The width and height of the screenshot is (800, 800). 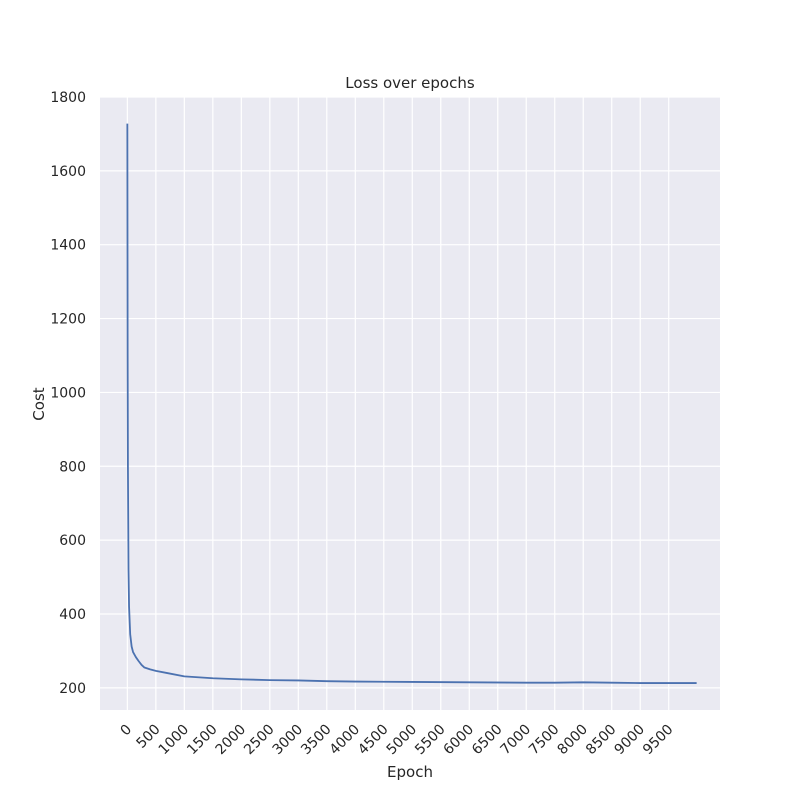 I want to click on x-tick-label: 2500, so click(x=259, y=740).